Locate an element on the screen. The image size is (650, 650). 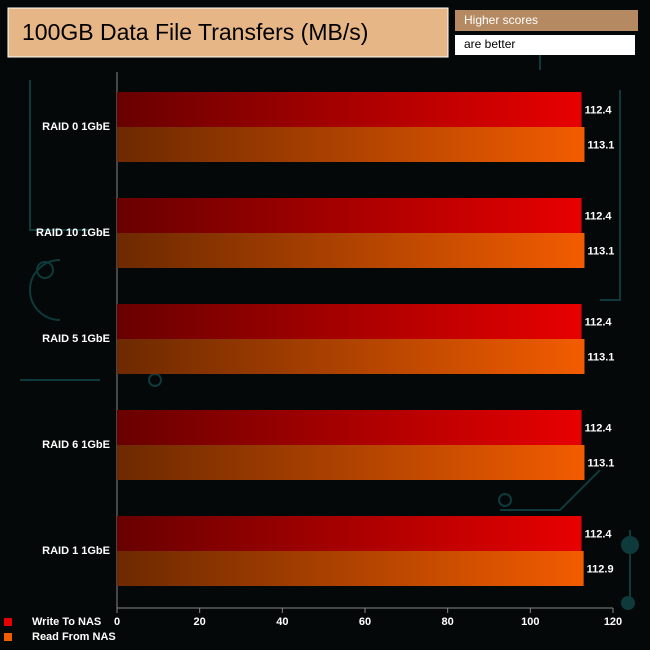
annotation: are better is located at coordinates (489, 44).